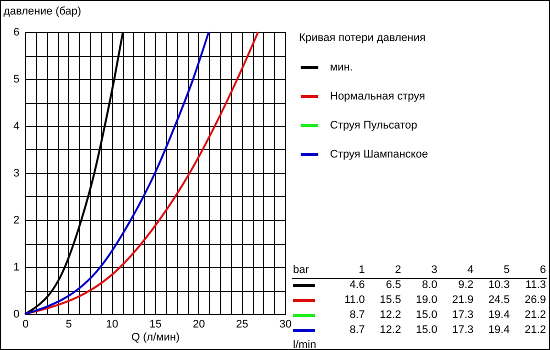 The height and width of the screenshot is (350, 550). I want to click on legend-title: Кривая потери давления, so click(362, 38).